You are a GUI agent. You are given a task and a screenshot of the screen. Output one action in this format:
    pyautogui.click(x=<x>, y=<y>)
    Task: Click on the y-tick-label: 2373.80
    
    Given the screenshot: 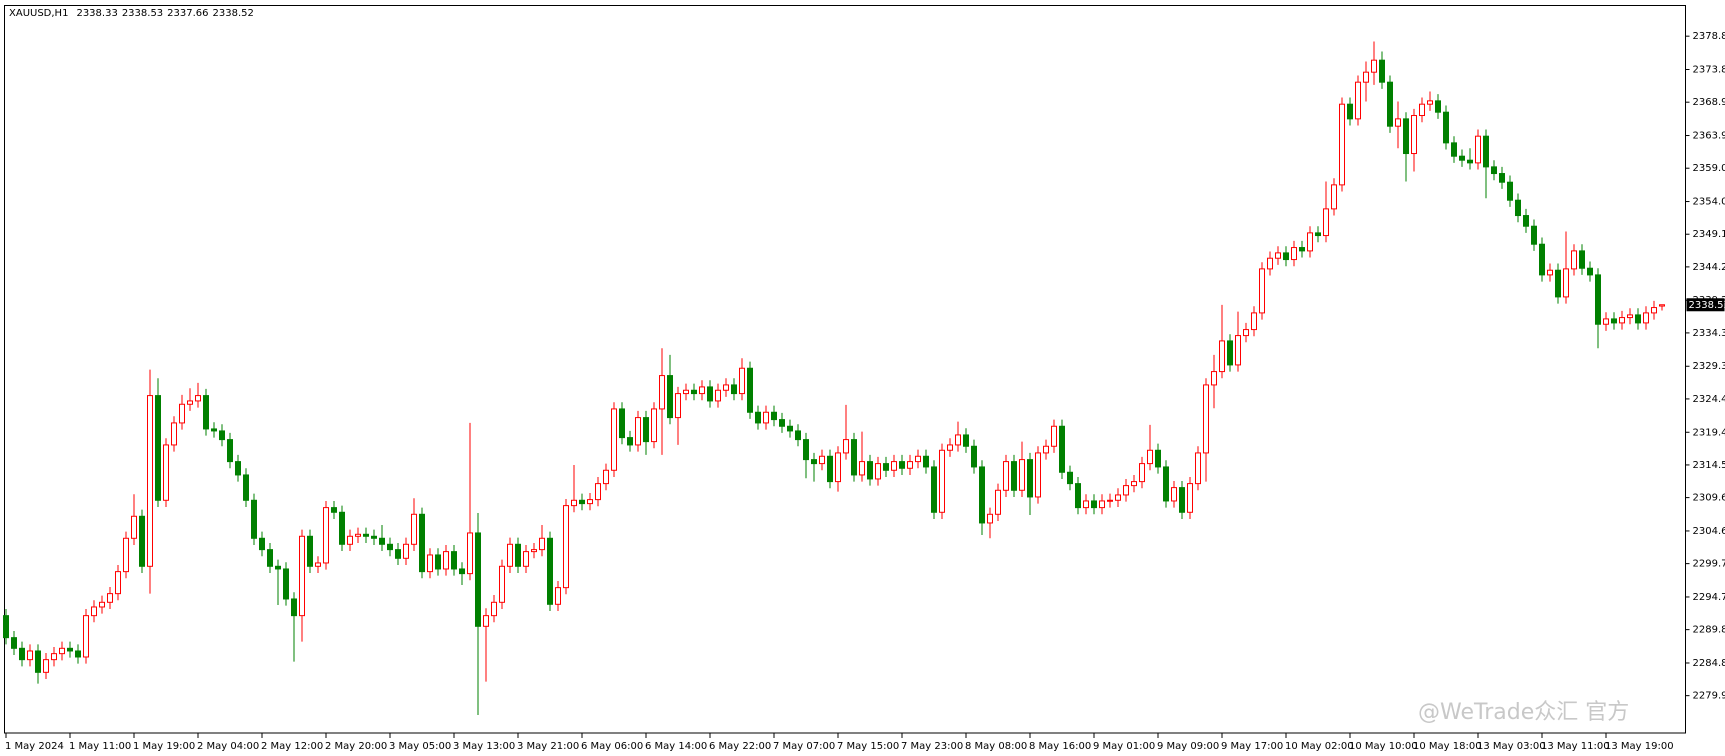 What is the action you would take?
    pyautogui.click(x=1709, y=70)
    